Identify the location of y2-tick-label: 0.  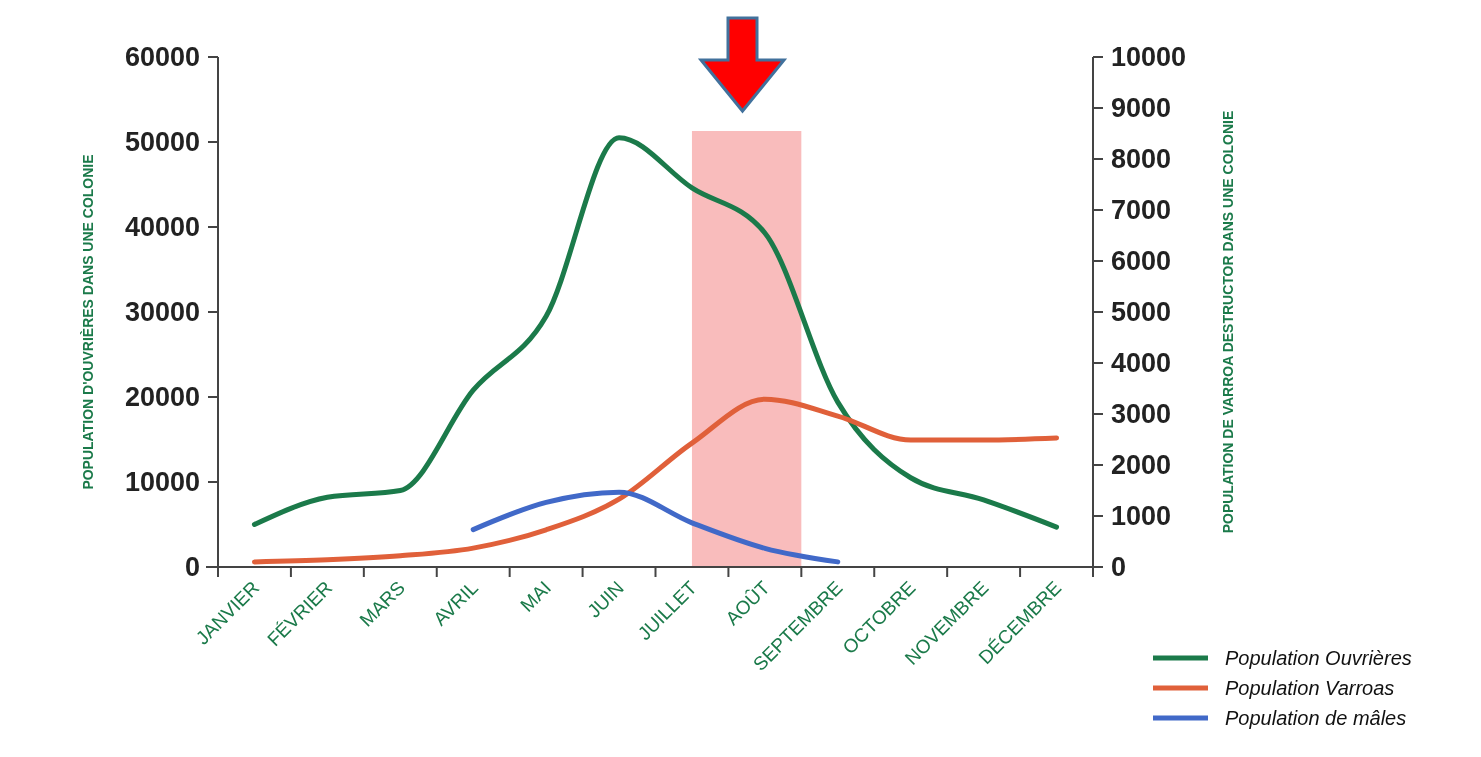
(1119, 567).